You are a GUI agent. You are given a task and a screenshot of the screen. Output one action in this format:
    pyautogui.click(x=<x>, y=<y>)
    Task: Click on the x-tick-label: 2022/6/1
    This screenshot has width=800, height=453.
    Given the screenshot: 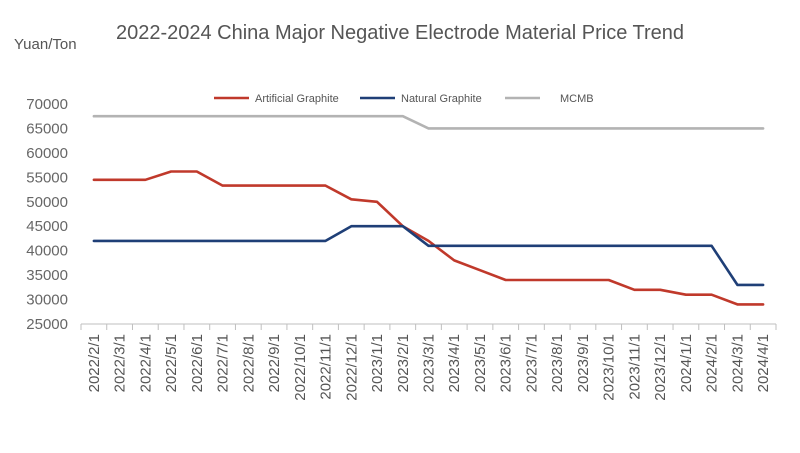 What is the action you would take?
    pyautogui.click(x=197, y=363)
    